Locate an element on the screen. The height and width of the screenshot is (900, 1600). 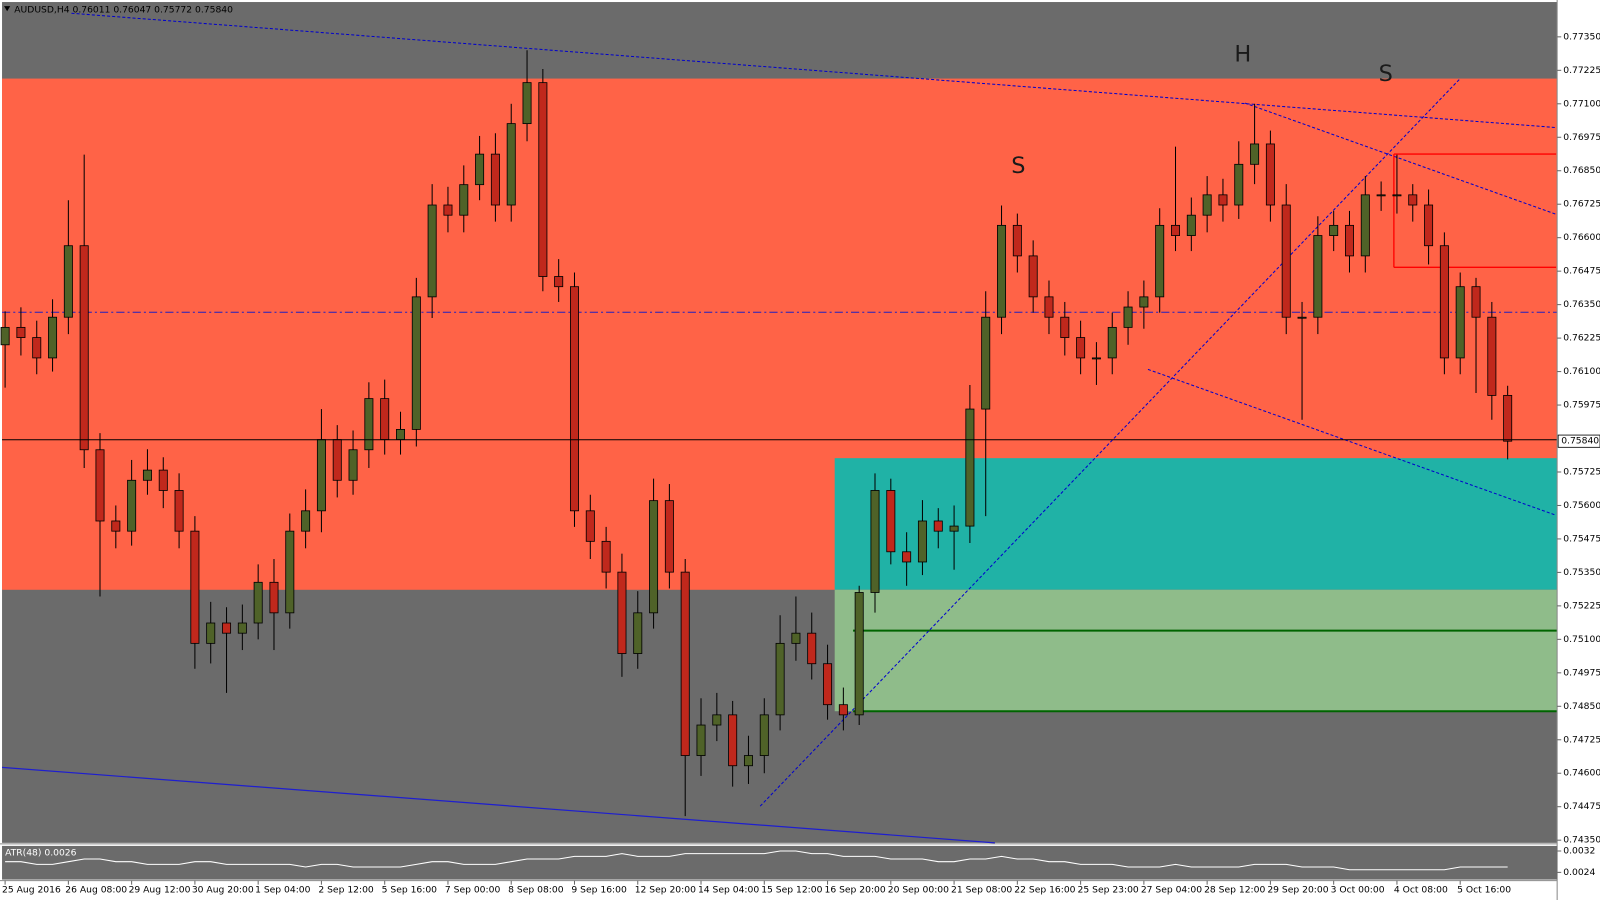
y-tick-label: 0.75100 is located at coordinates (1581, 639).